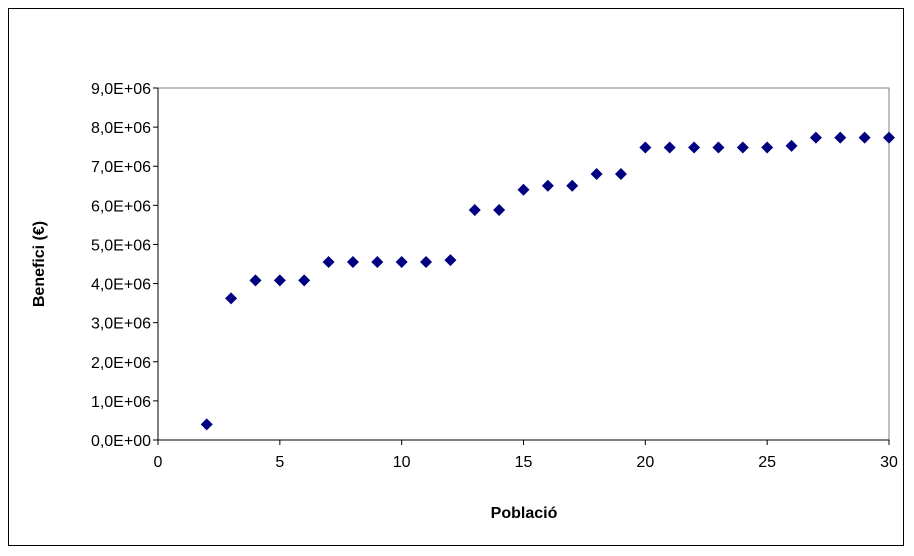 The height and width of the screenshot is (556, 914). Describe the element at coordinates (121, 363) in the screenshot. I see `y-tick-label: 2,0E+06` at that location.